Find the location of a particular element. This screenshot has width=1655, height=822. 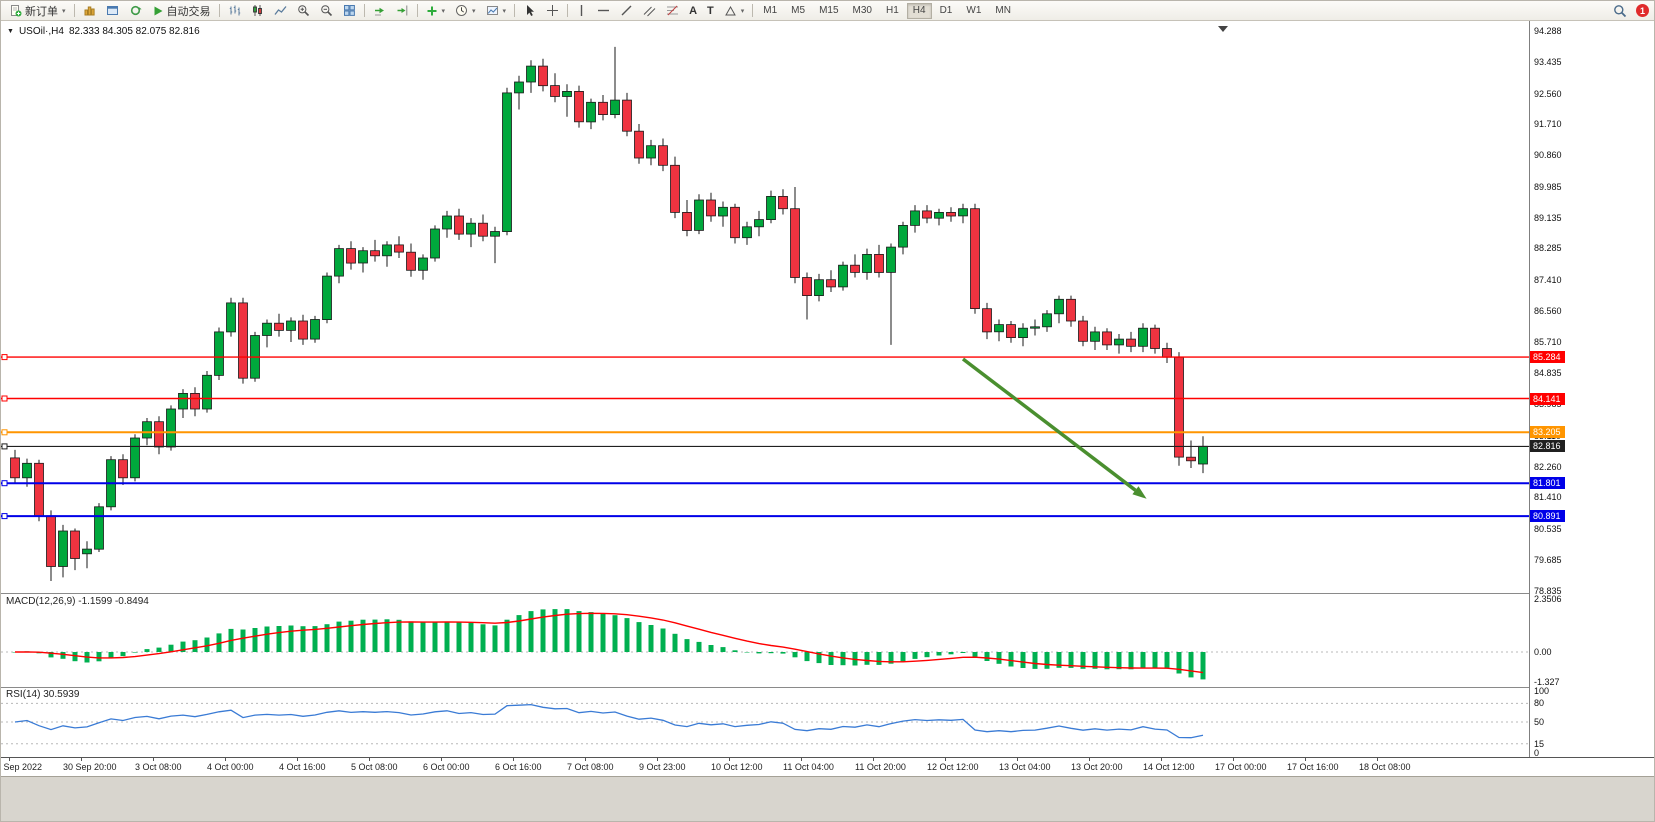

add-indicator-button: ▾ is located at coordinates (436, 11).